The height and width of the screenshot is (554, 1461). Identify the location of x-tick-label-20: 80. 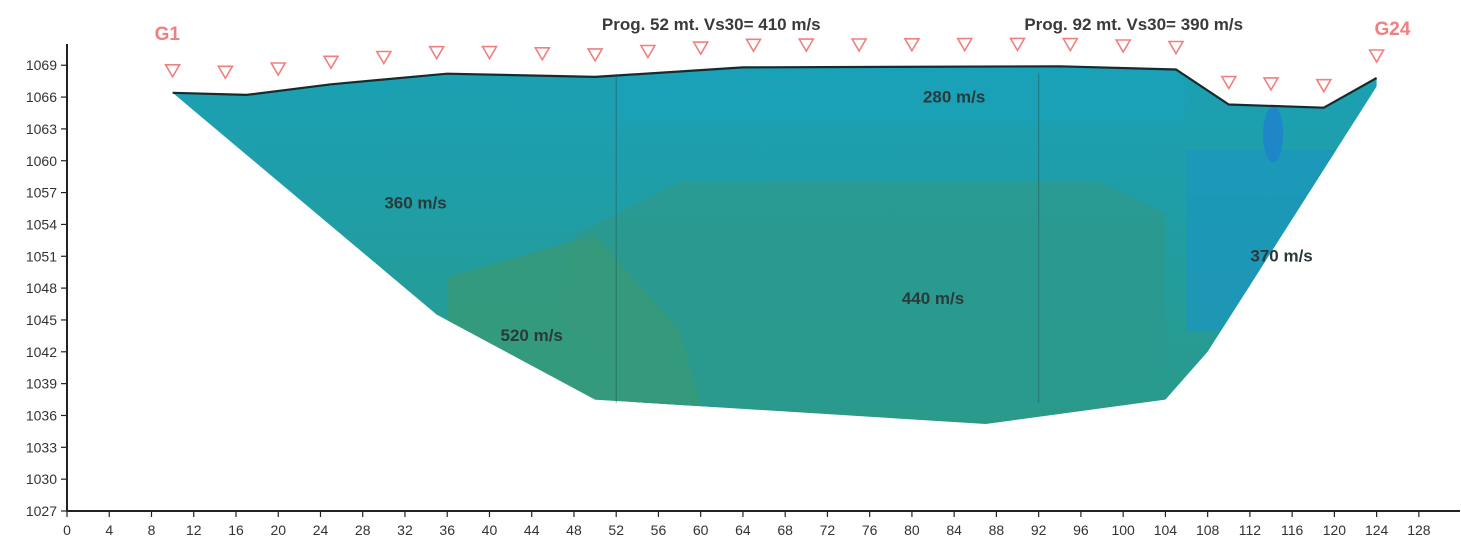
(912, 530).